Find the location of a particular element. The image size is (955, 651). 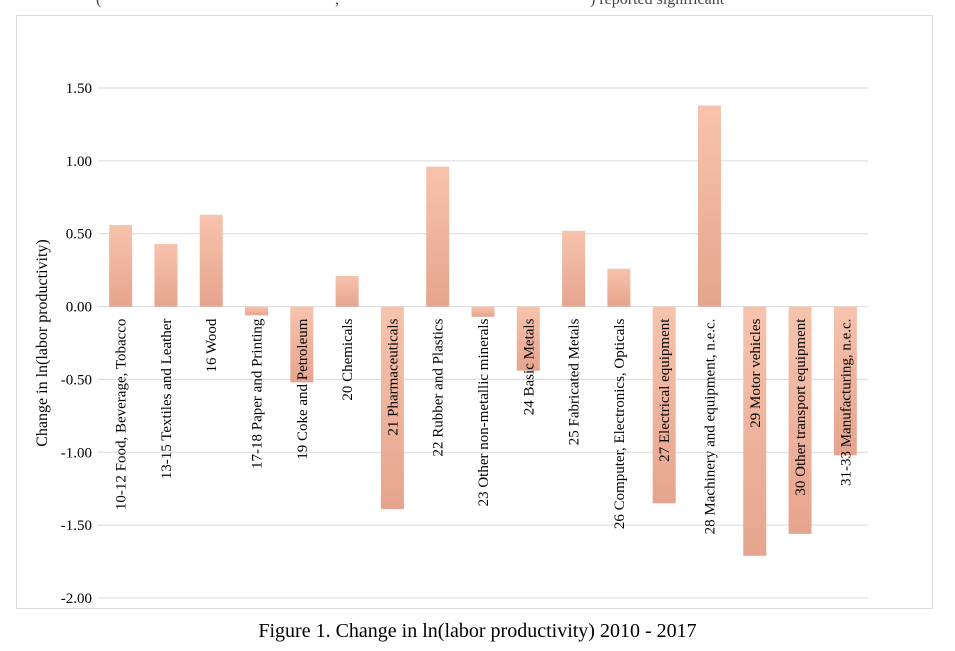

header-fragment: ( , ) reported significant is located at coordinates (477, 5).